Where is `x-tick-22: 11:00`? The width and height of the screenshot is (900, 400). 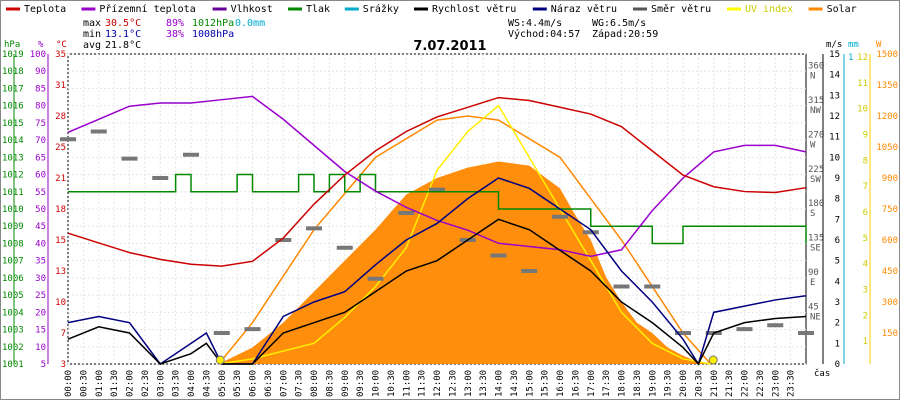 x-tick-22: 11:00 is located at coordinates (407, 383).